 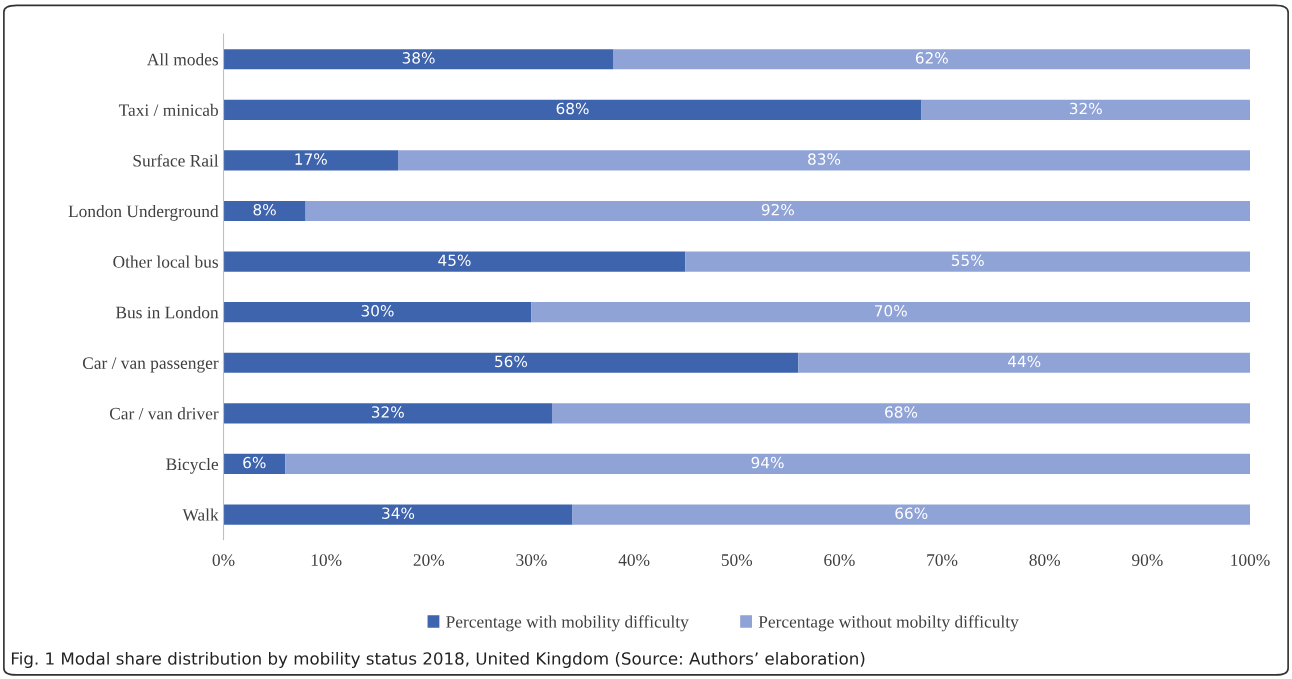 I want to click on x-tick-label: 60%, so click(x=839, y=560).